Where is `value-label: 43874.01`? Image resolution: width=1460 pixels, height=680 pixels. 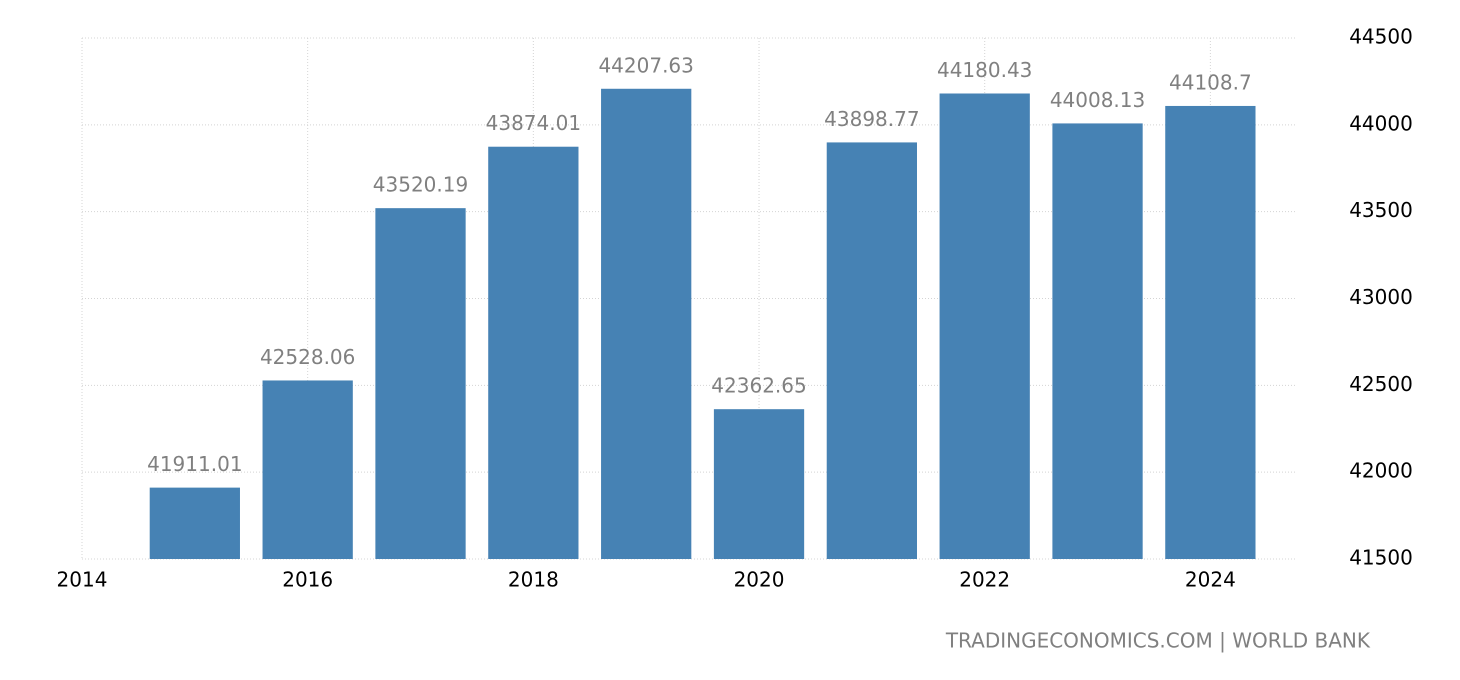
value-label: 43874.01 is located at coordinates (533, 123).